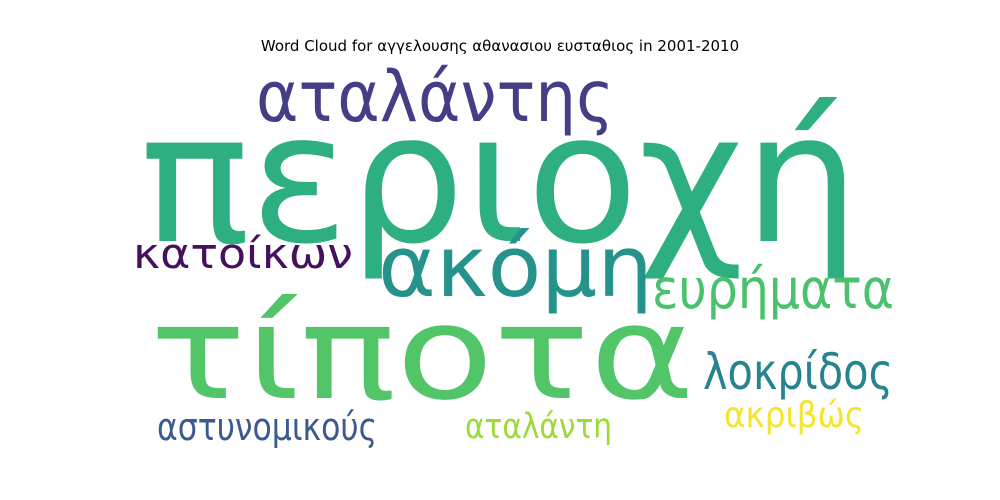  Describe the element at coordinates (539, 427) in the screenshot. I see `word-atalanti: αταλάντη` at that location.